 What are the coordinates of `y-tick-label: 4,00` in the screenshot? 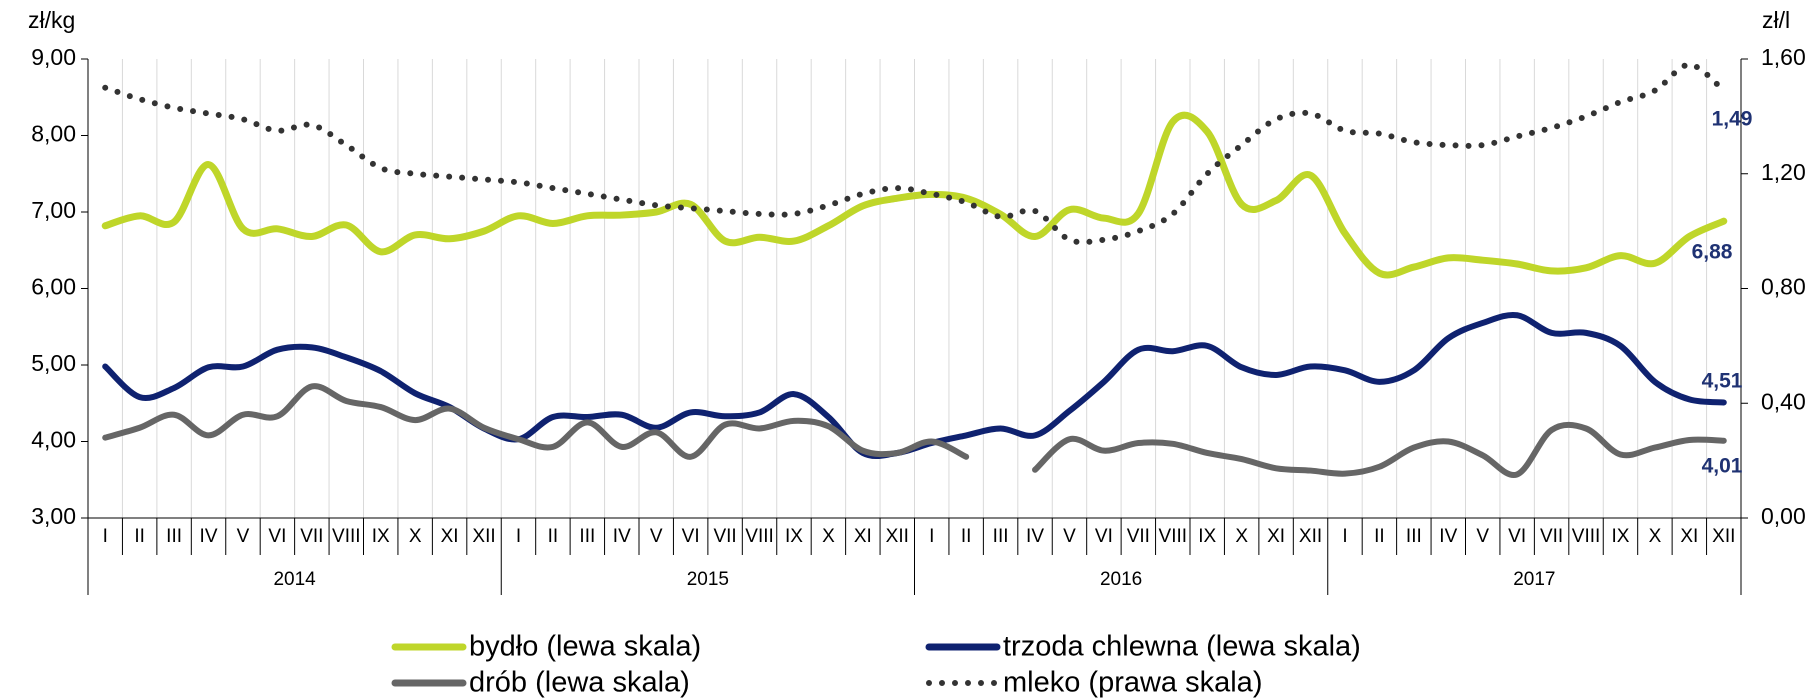 It's located at (53, 440).